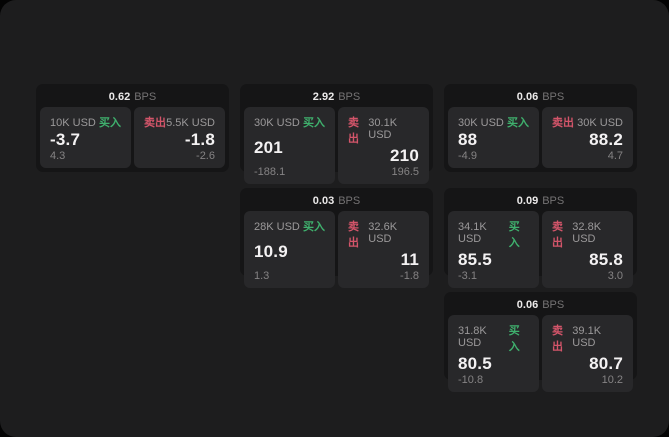 The height and width of the screenshot is (437, 669). Describe the element at coordinates (527, 201) in the screenshot. I see `spread-value: 0.09` at that location.